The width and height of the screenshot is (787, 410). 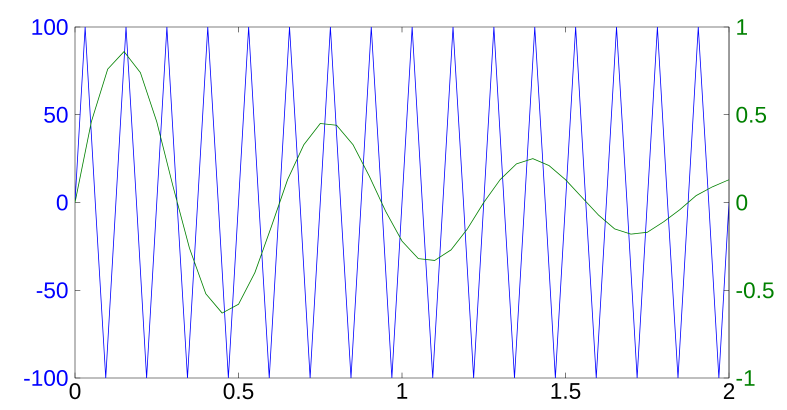 I want to click on y2-tick-label: -1, so click(x=745, y=378).